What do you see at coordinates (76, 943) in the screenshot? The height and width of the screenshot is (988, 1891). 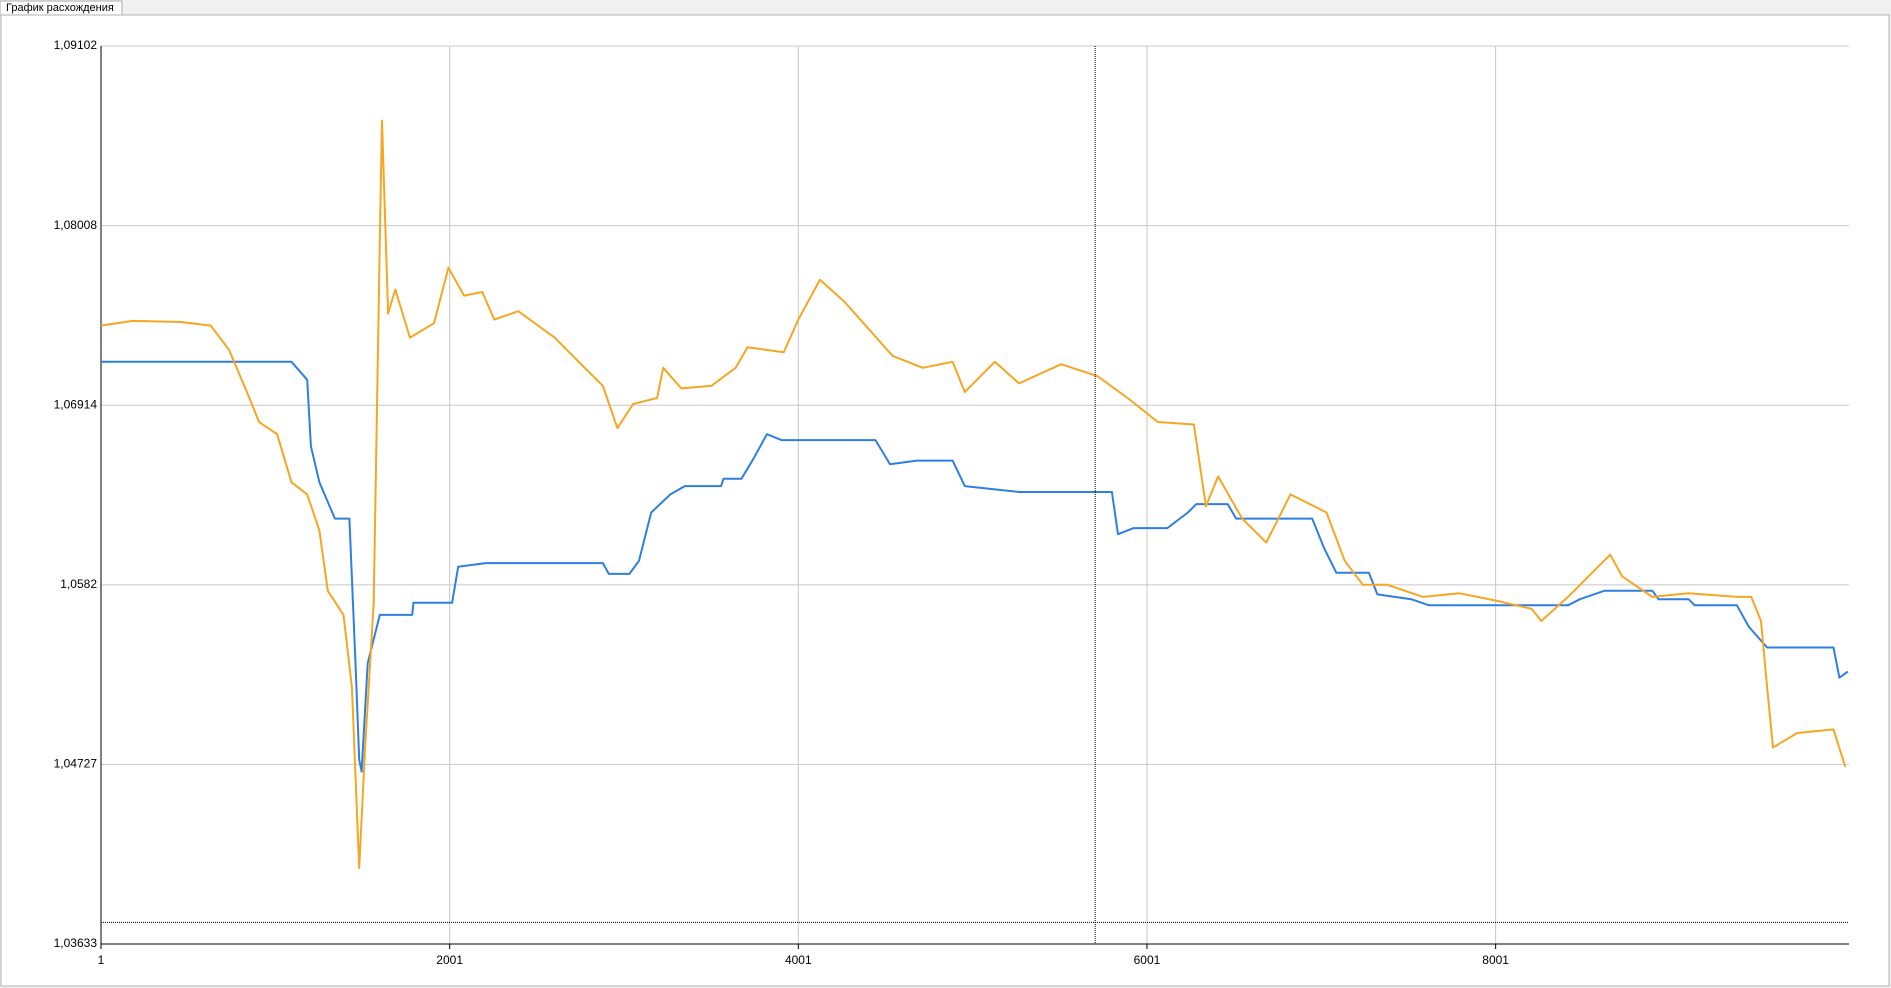 I see `y-tick-label: 1,03633` at bounding box center [76, 943].